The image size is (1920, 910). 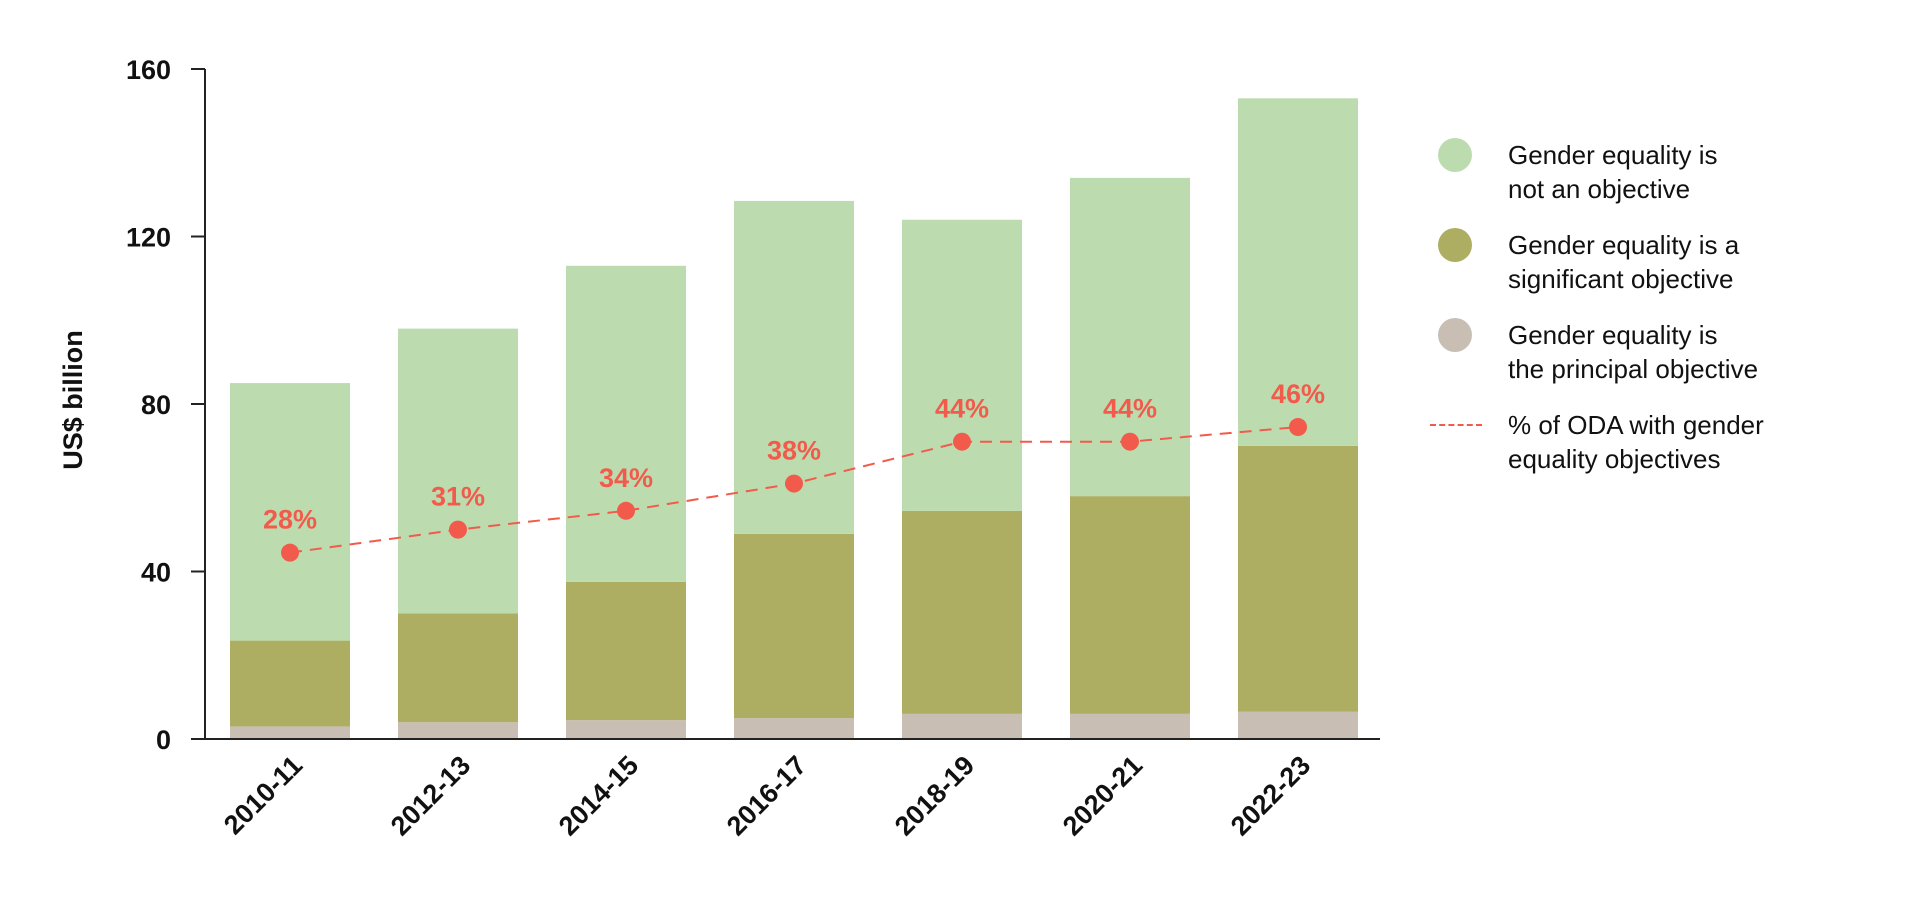 What do you see at coordinates (934, 795) in the screenshot?
I see `x-tick-label: 2018-19` at bounding box center [934, 795].